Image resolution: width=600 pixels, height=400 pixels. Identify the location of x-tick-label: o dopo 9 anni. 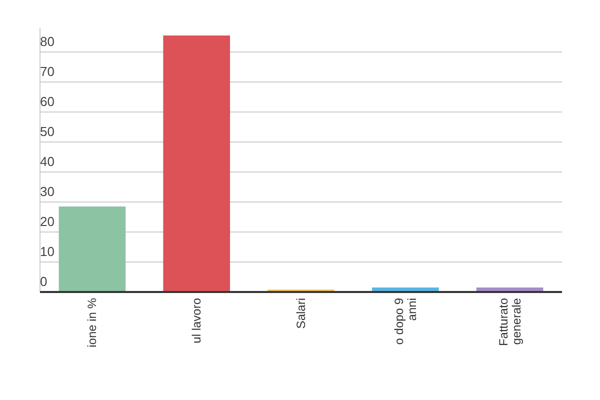
(405, 321).